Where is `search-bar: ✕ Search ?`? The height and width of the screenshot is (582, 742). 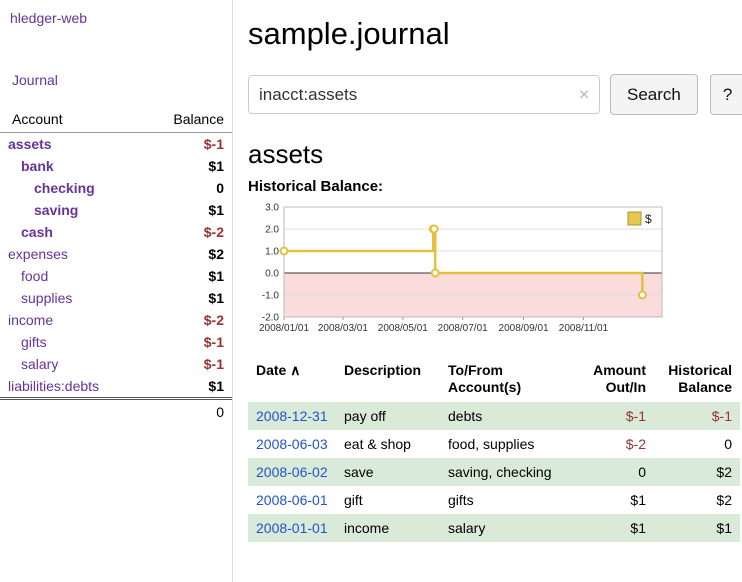
search-bar: ✕ Search ? is located at coordinates (495, 94).